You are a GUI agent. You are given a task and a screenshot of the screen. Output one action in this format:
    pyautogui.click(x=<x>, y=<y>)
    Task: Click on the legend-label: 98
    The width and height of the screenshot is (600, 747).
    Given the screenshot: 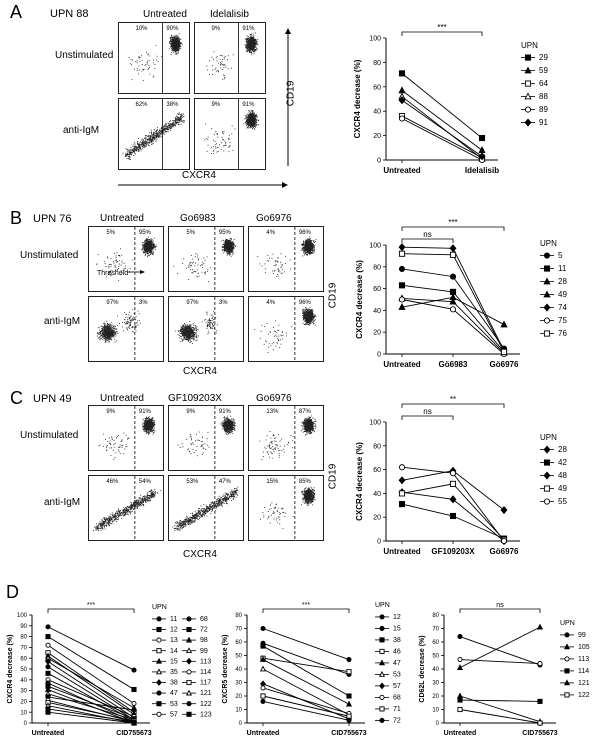 What is the action you would take?
    pyautogui.click(x=204, y=640)
    